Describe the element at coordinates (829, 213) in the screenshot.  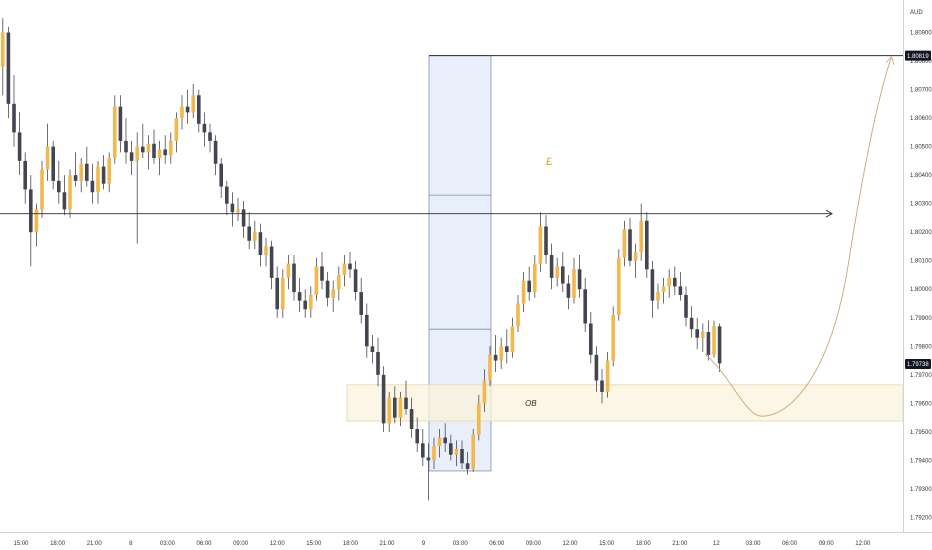
I see `arrow-head-icon` at that location.